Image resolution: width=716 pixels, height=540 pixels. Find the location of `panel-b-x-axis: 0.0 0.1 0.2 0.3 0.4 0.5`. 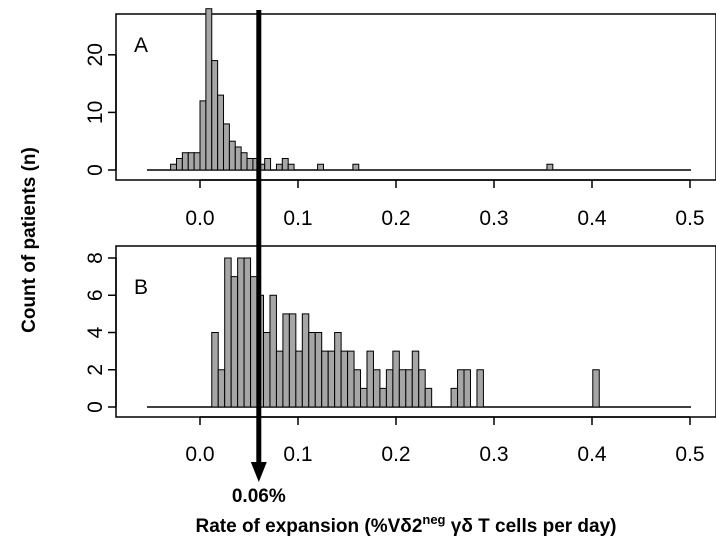

panel-b-x-axis: 0.0 0.1 0.2 0.3 0.4 0.5 is located at coordinates (445, 441).